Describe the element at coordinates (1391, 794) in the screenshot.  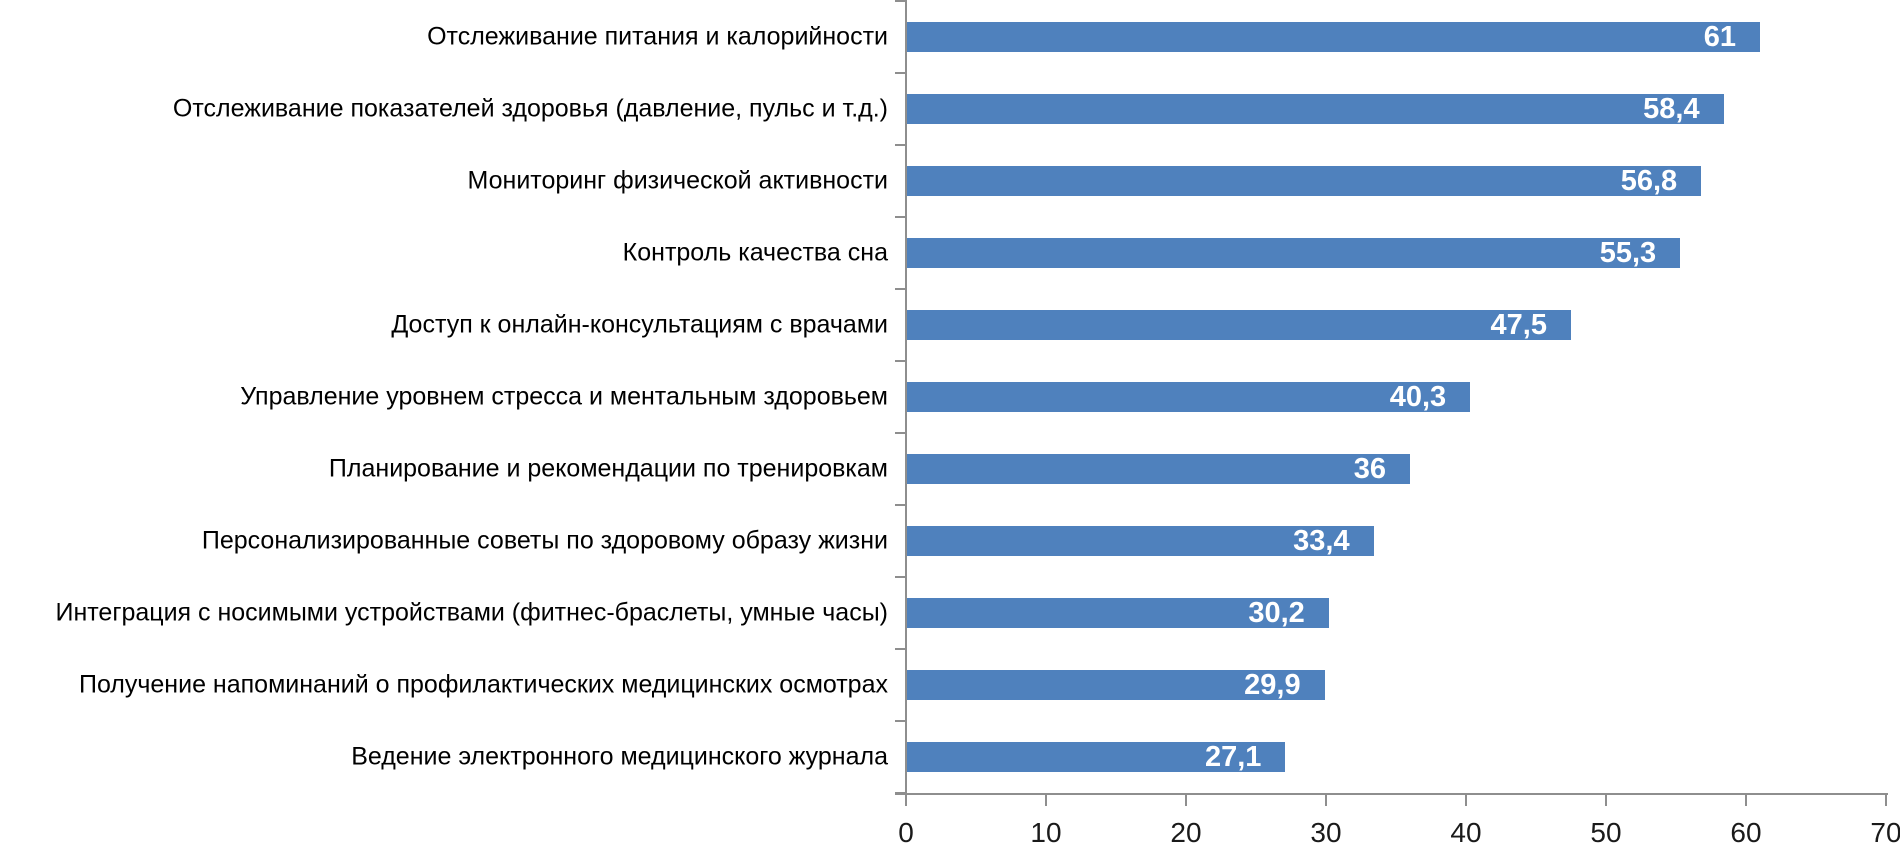
I see `x-axis-line` at that location.